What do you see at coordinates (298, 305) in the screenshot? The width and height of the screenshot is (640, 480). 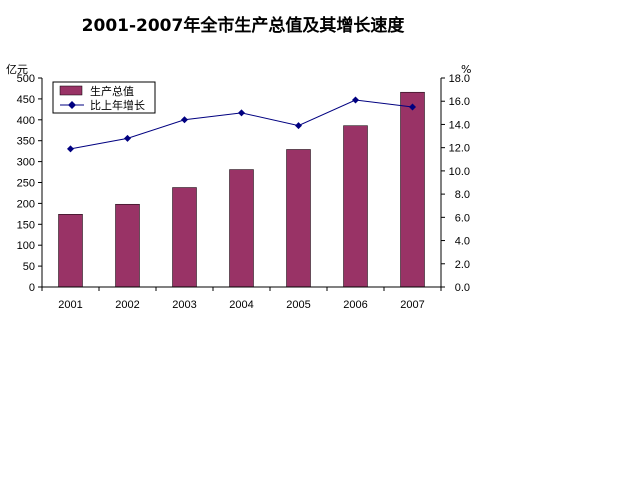 I see `x-tick-label: 2005` at bounding box center [298, 305].